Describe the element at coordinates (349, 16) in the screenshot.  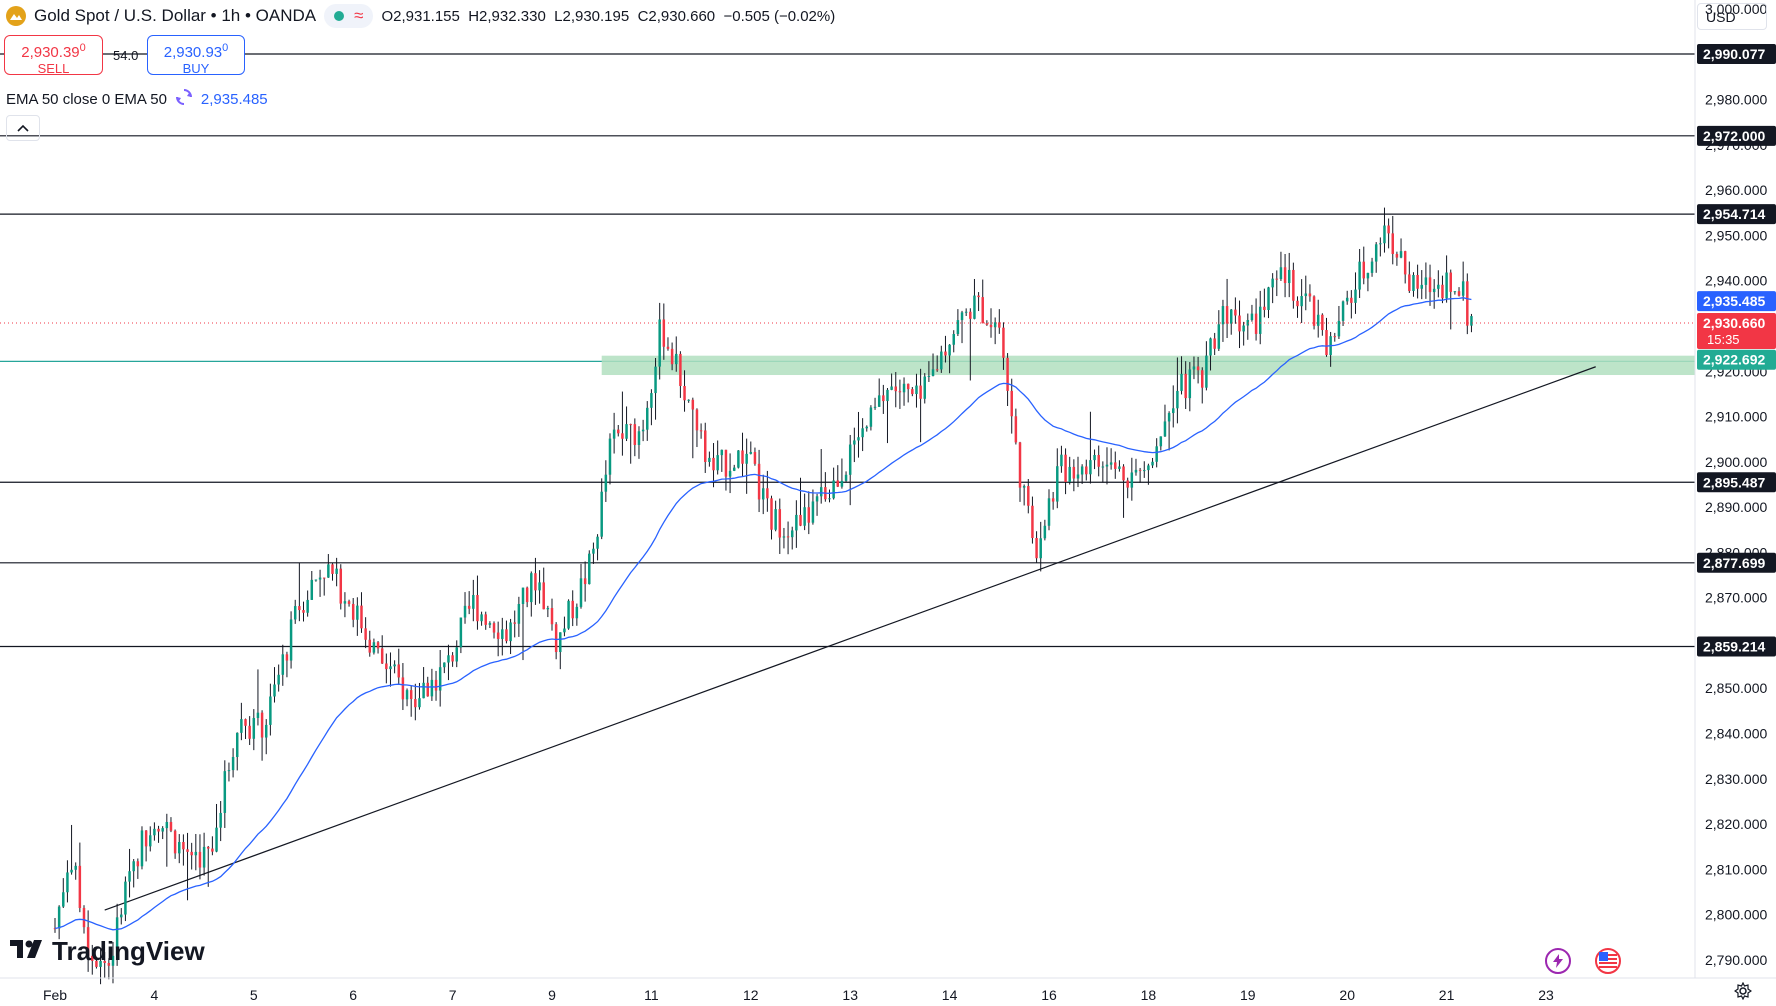
I see `market-status-pill: ≈` at that location.